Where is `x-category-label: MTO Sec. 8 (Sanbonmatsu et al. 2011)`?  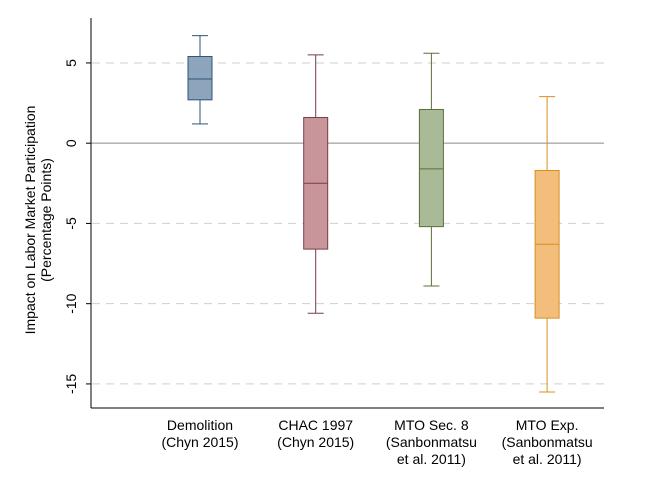 x-category-label: MTO Sec. 8 (Sanbonmatsu et al. 2011) is located at coordinates (431, 442).